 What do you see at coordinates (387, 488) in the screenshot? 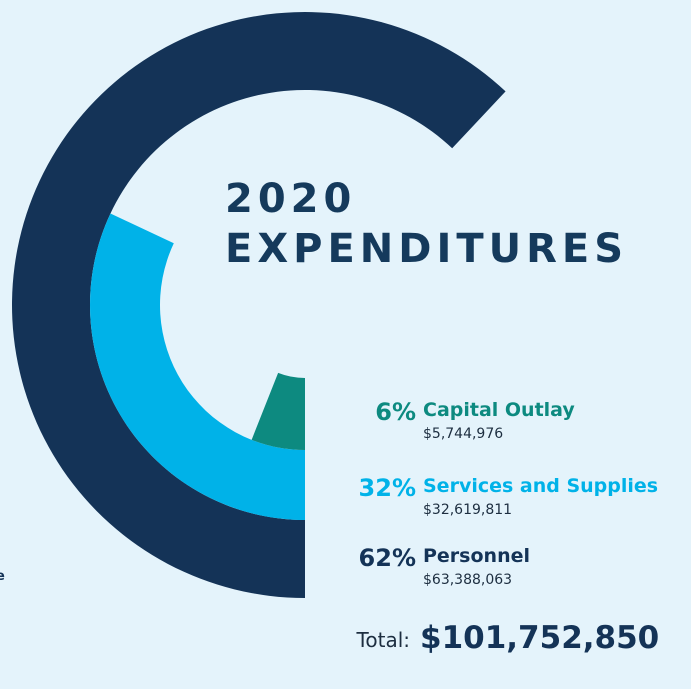
I see `percent-label: 32%` at bounding box center [387, 488].